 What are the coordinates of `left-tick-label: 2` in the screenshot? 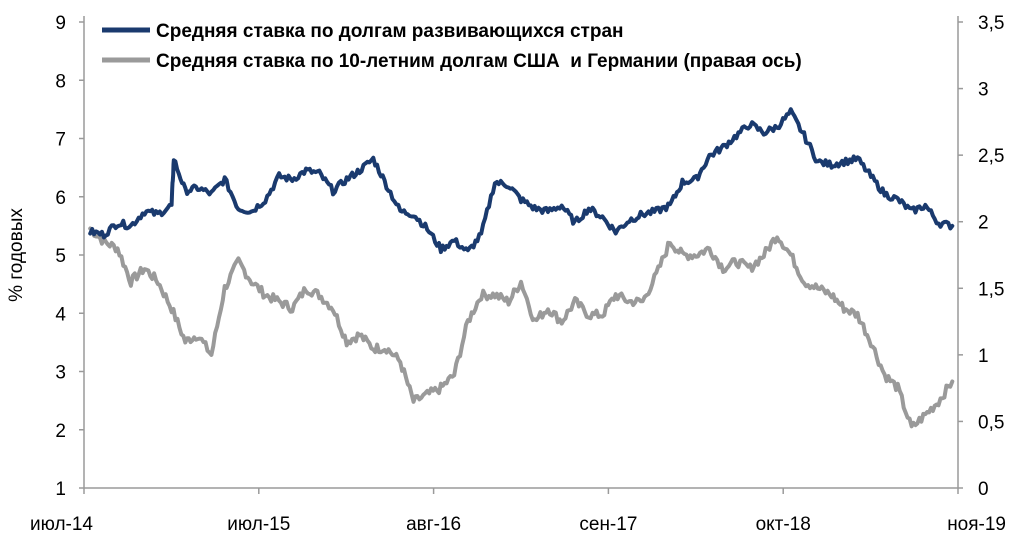 It's located at (60, 431).